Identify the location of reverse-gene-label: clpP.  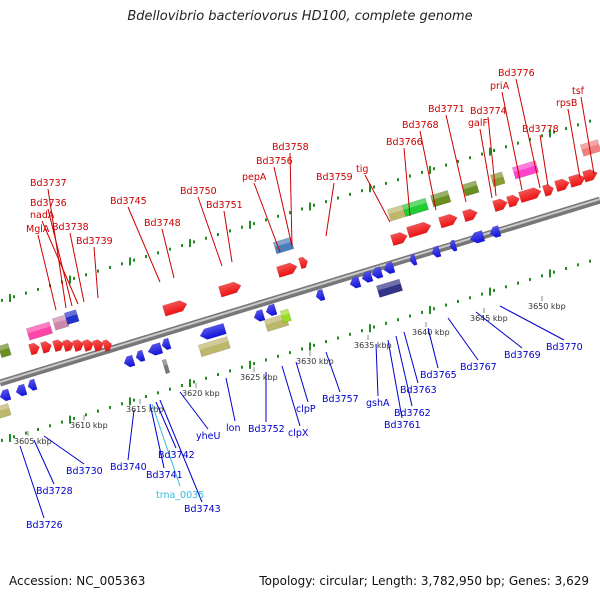
(306, 409).